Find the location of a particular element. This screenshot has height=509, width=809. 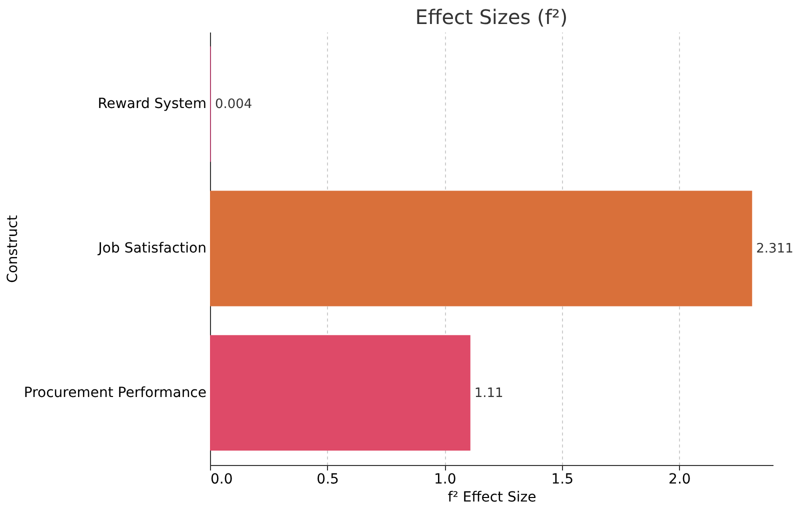

y-tick-label: Procurement Performance is located at coordinates (115, 392).